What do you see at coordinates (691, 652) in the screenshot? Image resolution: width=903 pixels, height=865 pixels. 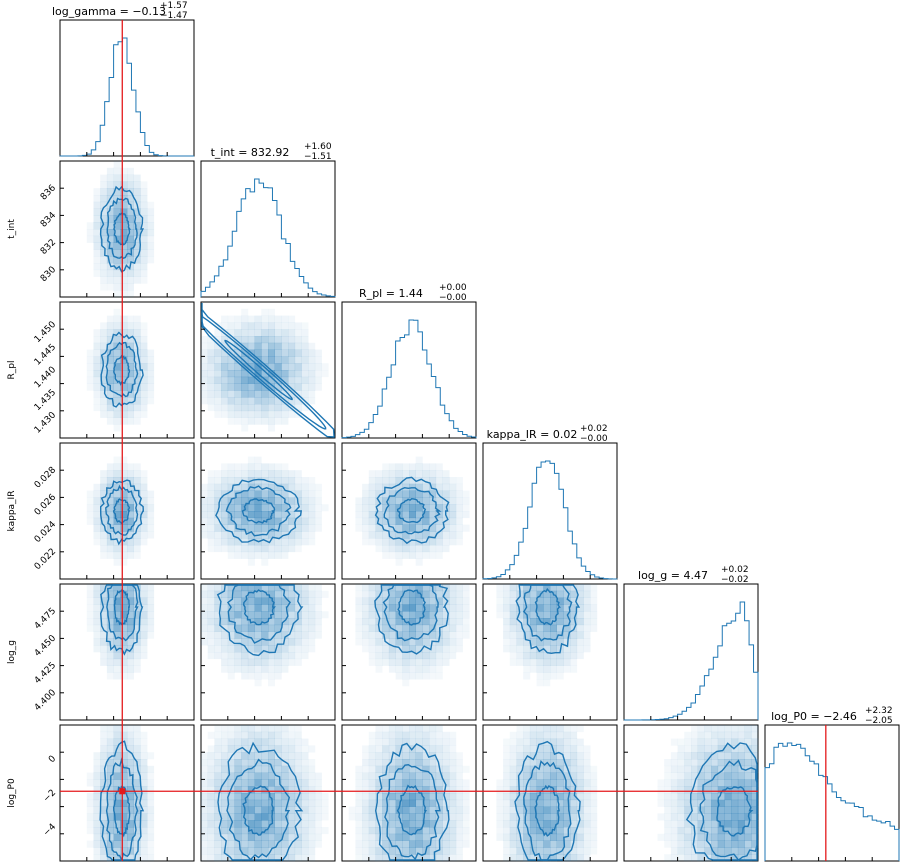 I see `panel-log_g-log_g` at bounding box center [691, 652].